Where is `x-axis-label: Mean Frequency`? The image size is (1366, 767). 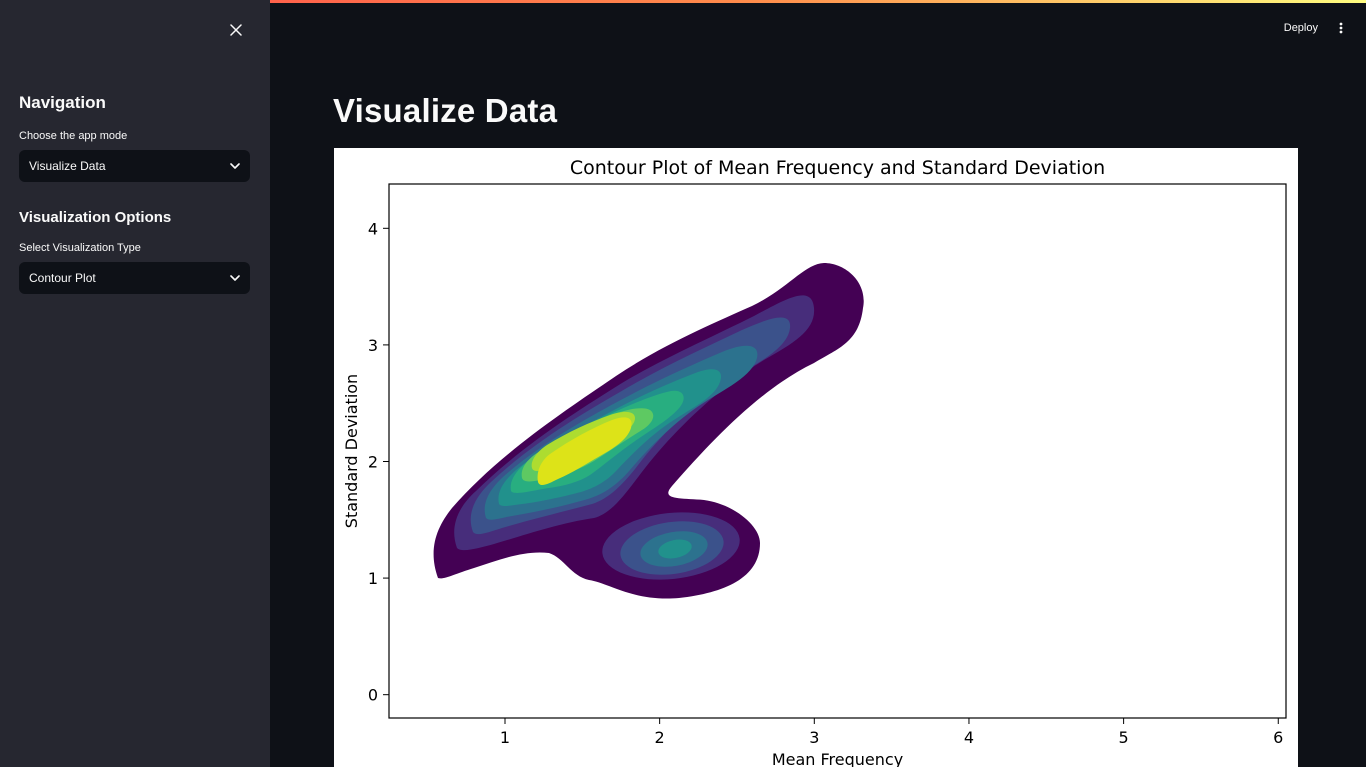 x-axis-label: Mean Frequency is located at coordinates (837, 758).